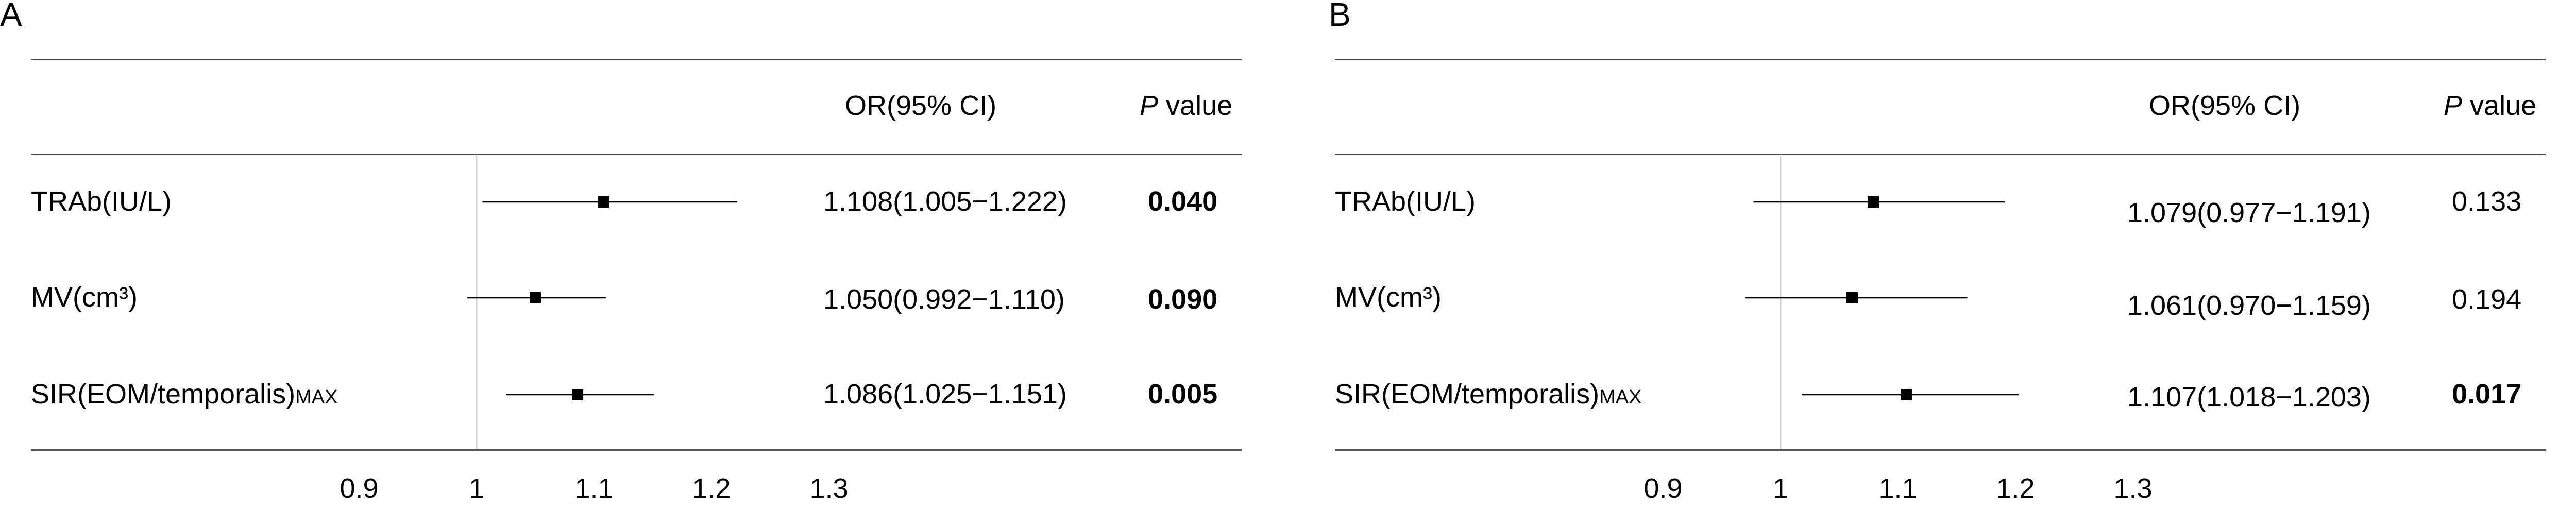  I want to click on p-value: 0.040, so click(1183, 202).